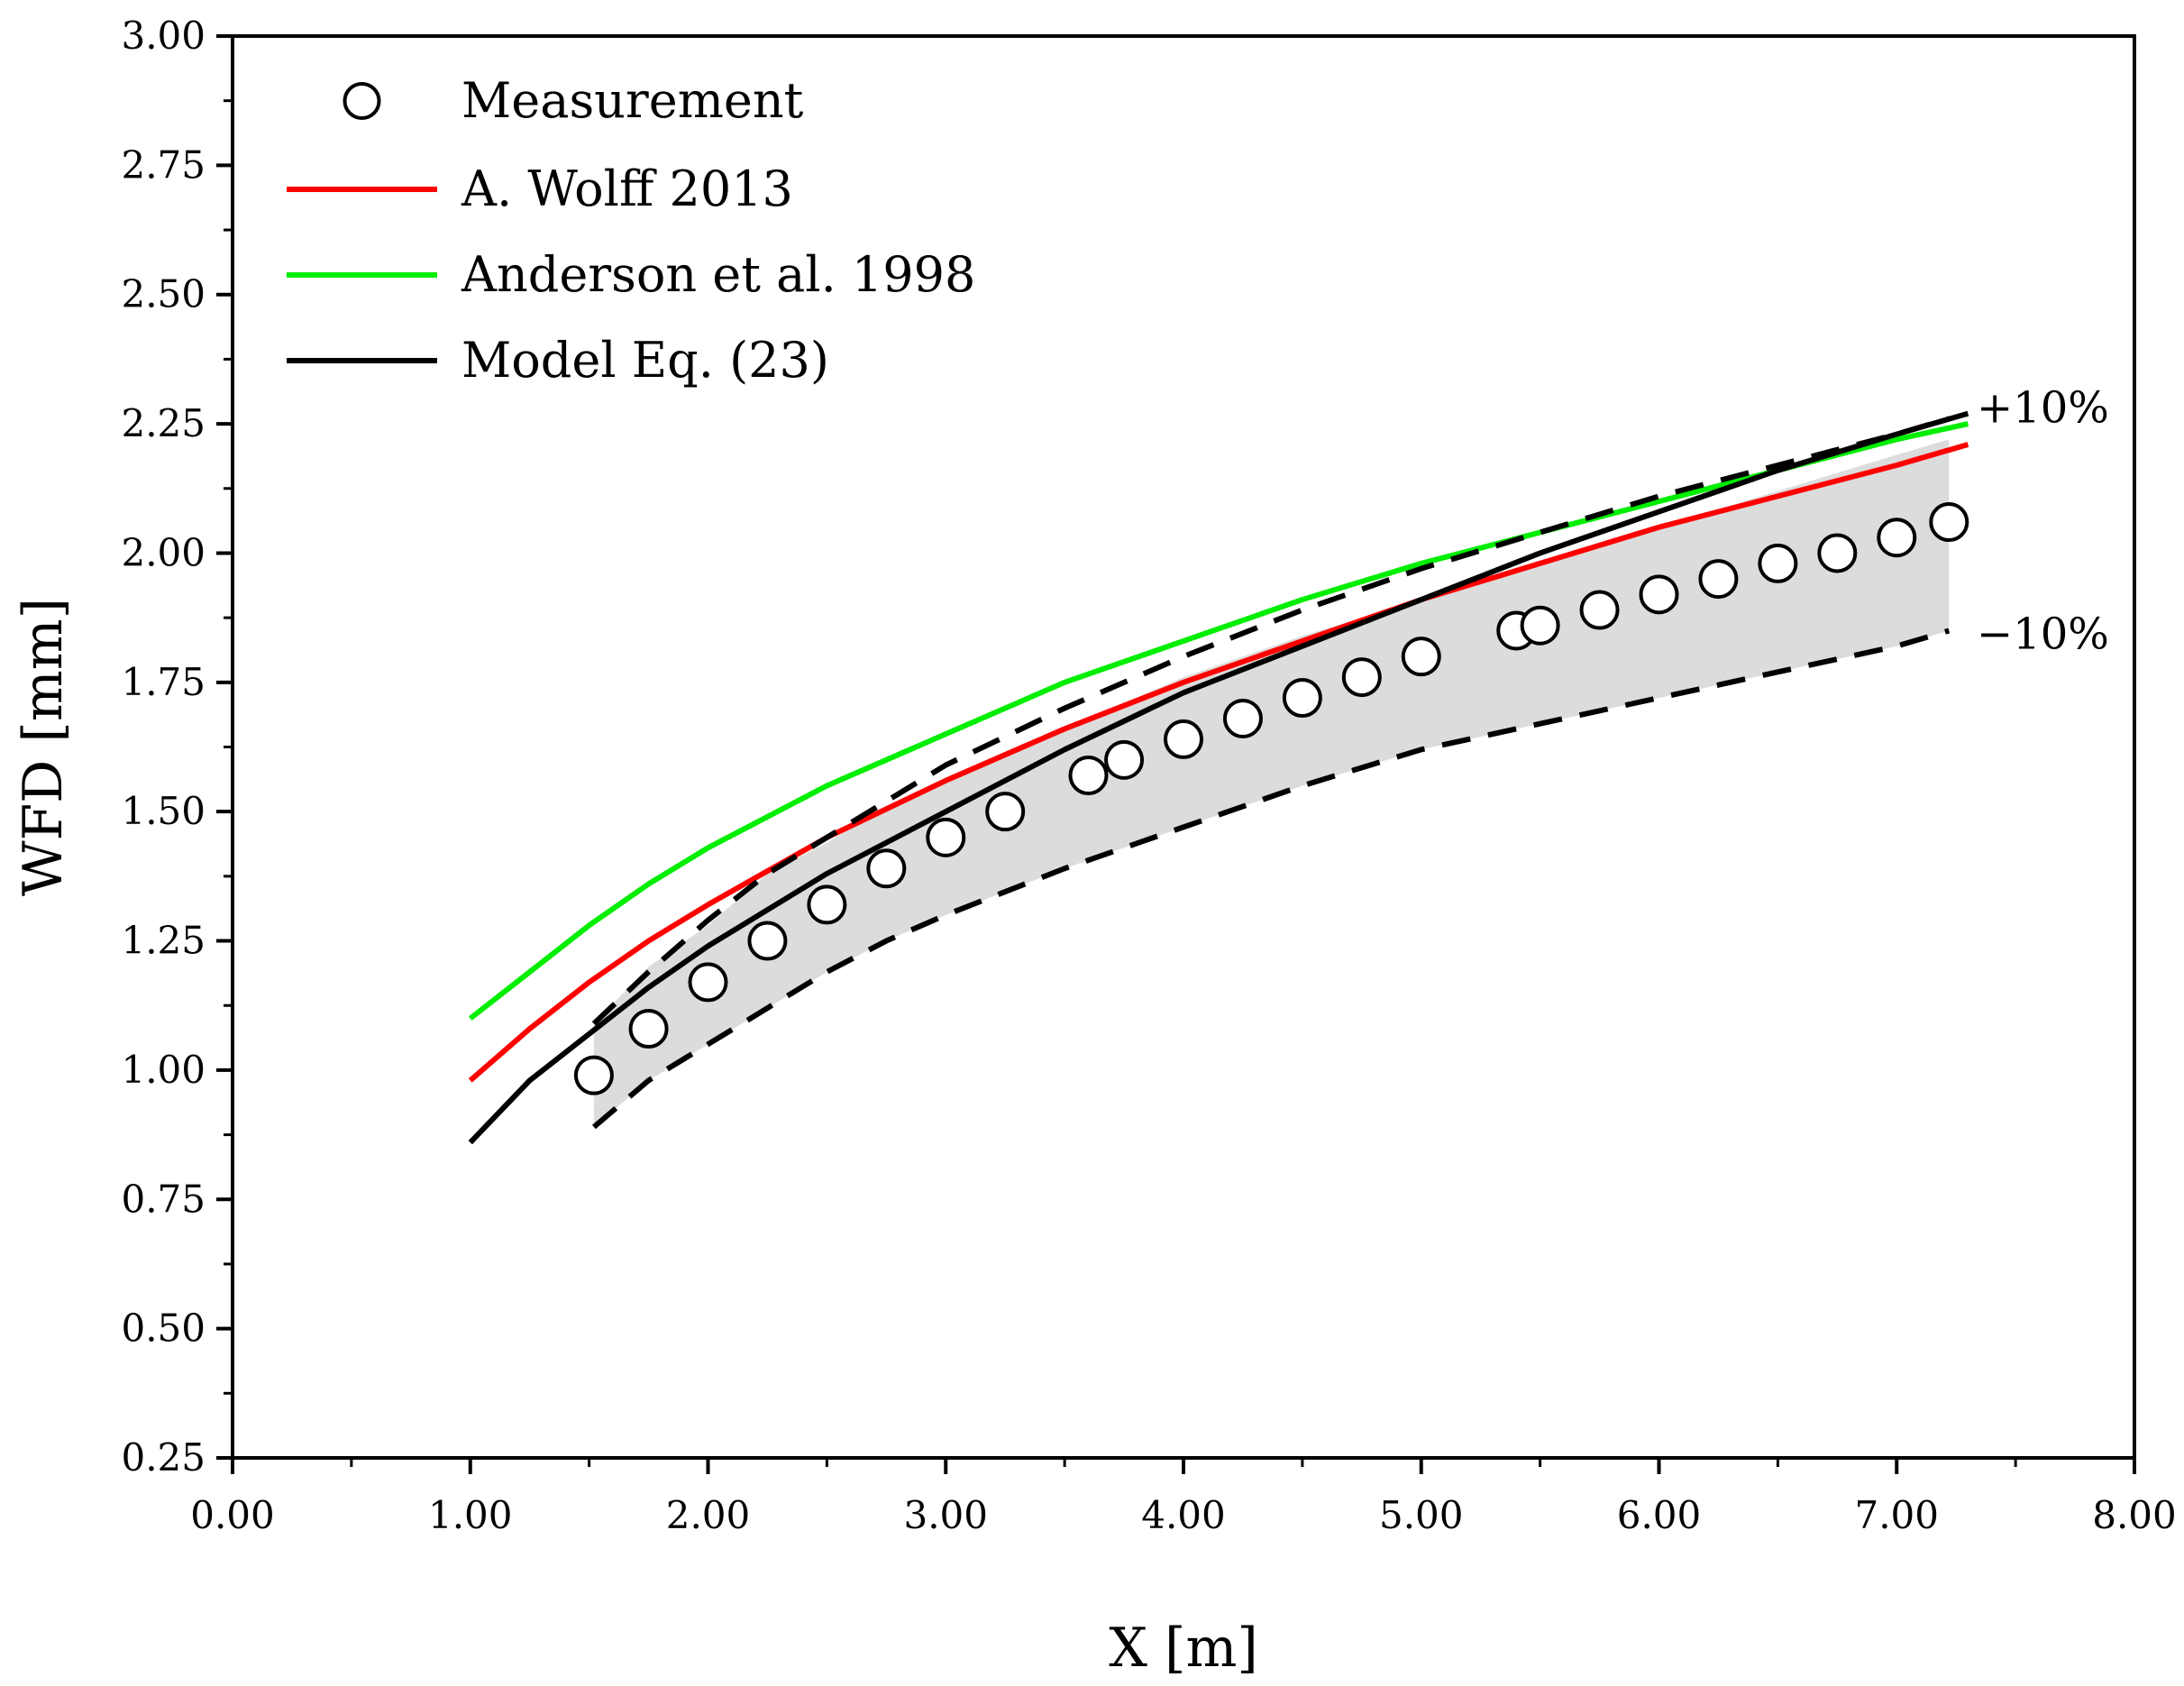  I want to click on y-tick-label: 0.50, so click(163, 1329).